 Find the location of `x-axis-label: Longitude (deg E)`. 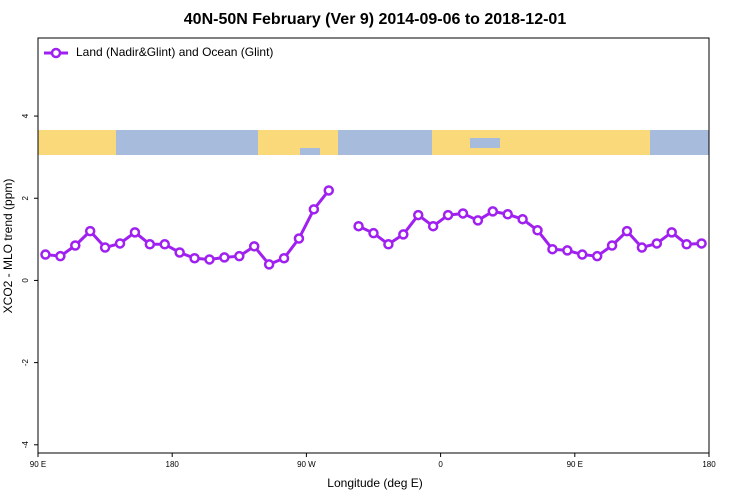

x-axis-label: Longitude (deg E) is located at coordinates (374, 483).